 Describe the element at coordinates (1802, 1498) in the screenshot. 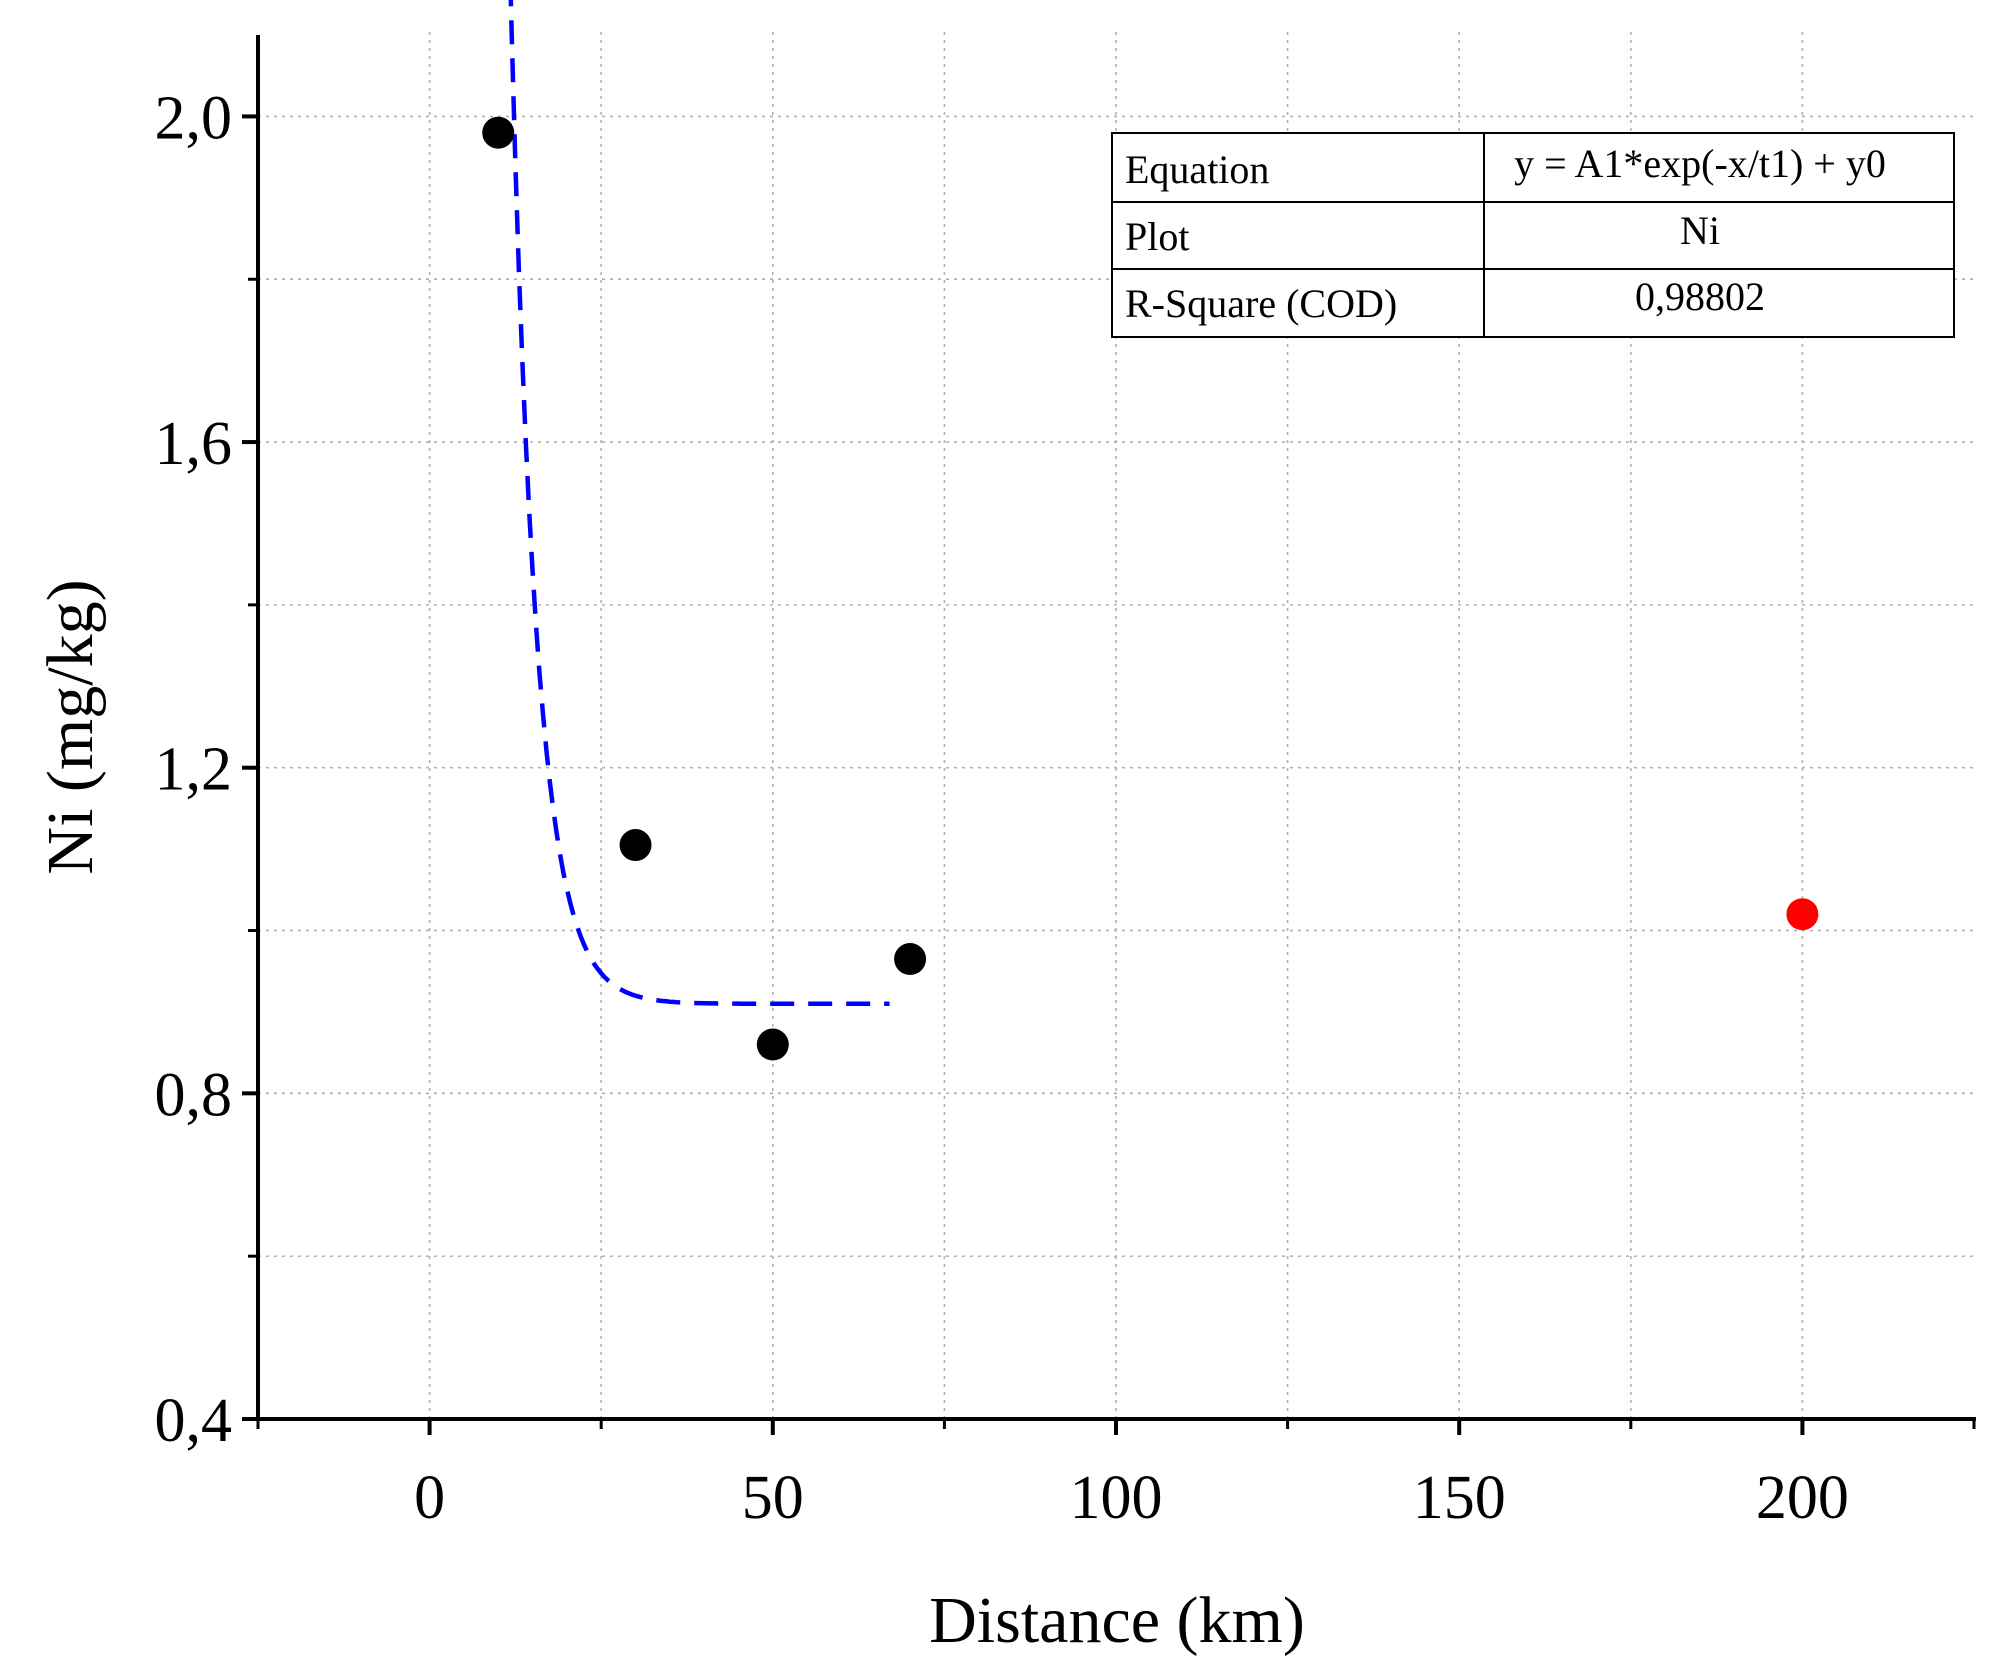

I see `x-tick-label: 200` at that location.